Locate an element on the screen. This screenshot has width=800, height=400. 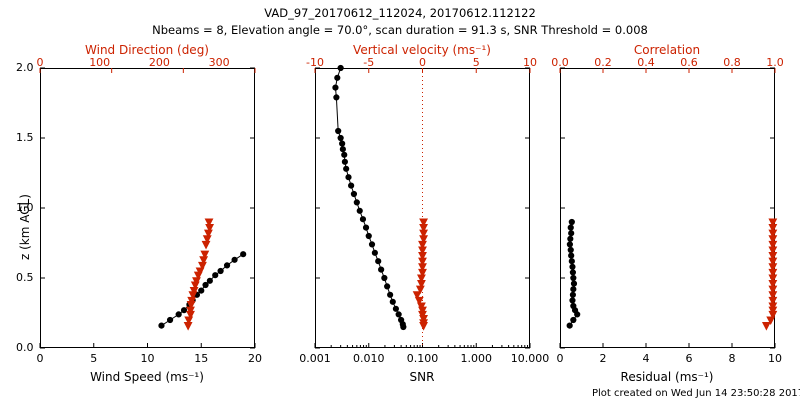
snr-axis-label: SNR is located at coordinates (422, 377).